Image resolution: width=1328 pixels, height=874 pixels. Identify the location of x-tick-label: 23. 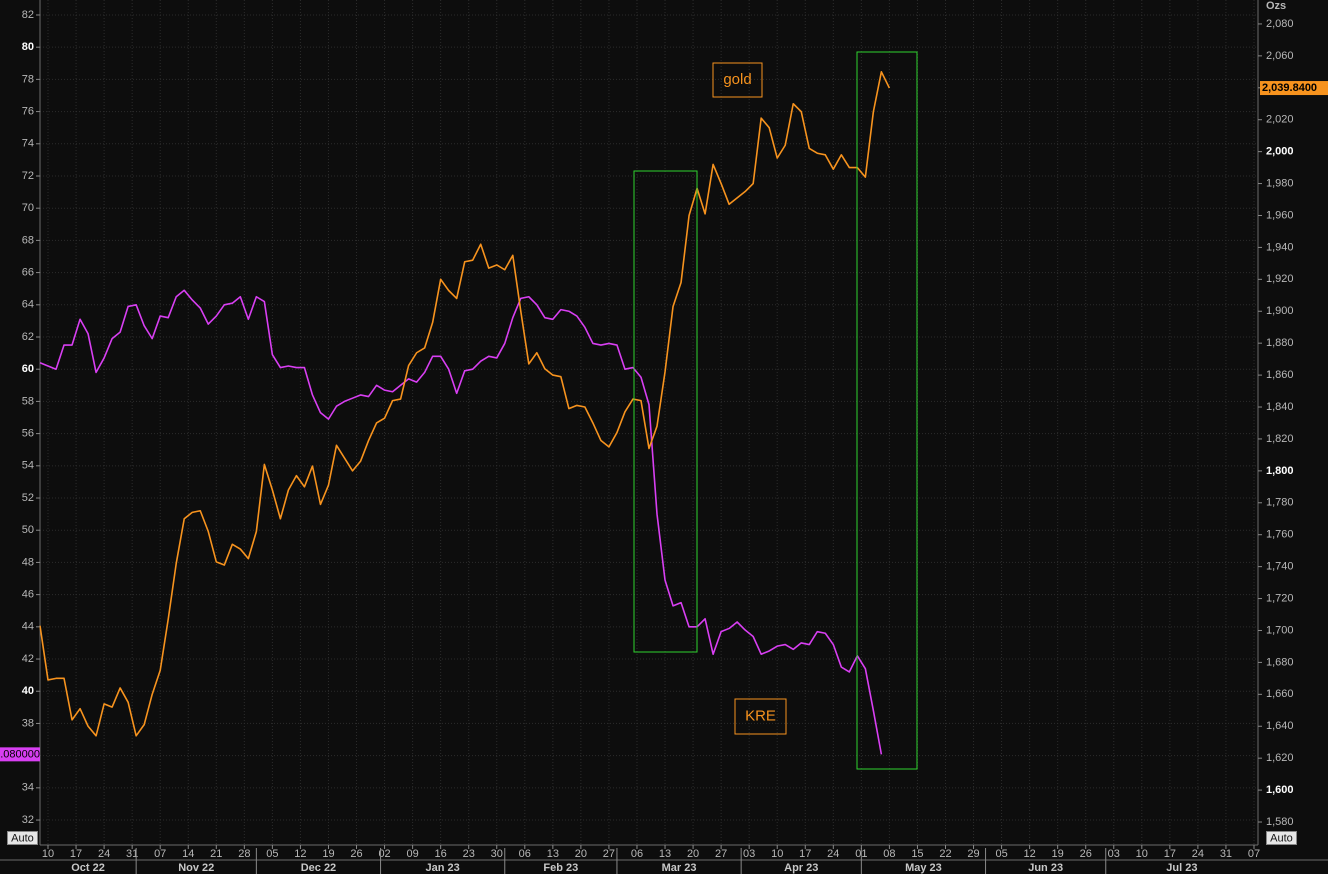
(469, 854).